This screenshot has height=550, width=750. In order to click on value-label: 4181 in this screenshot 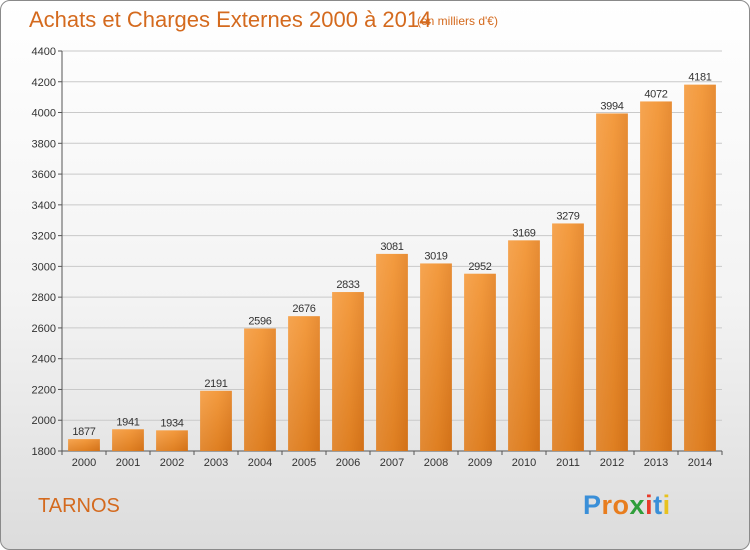, I will do `click(699, 78)`.